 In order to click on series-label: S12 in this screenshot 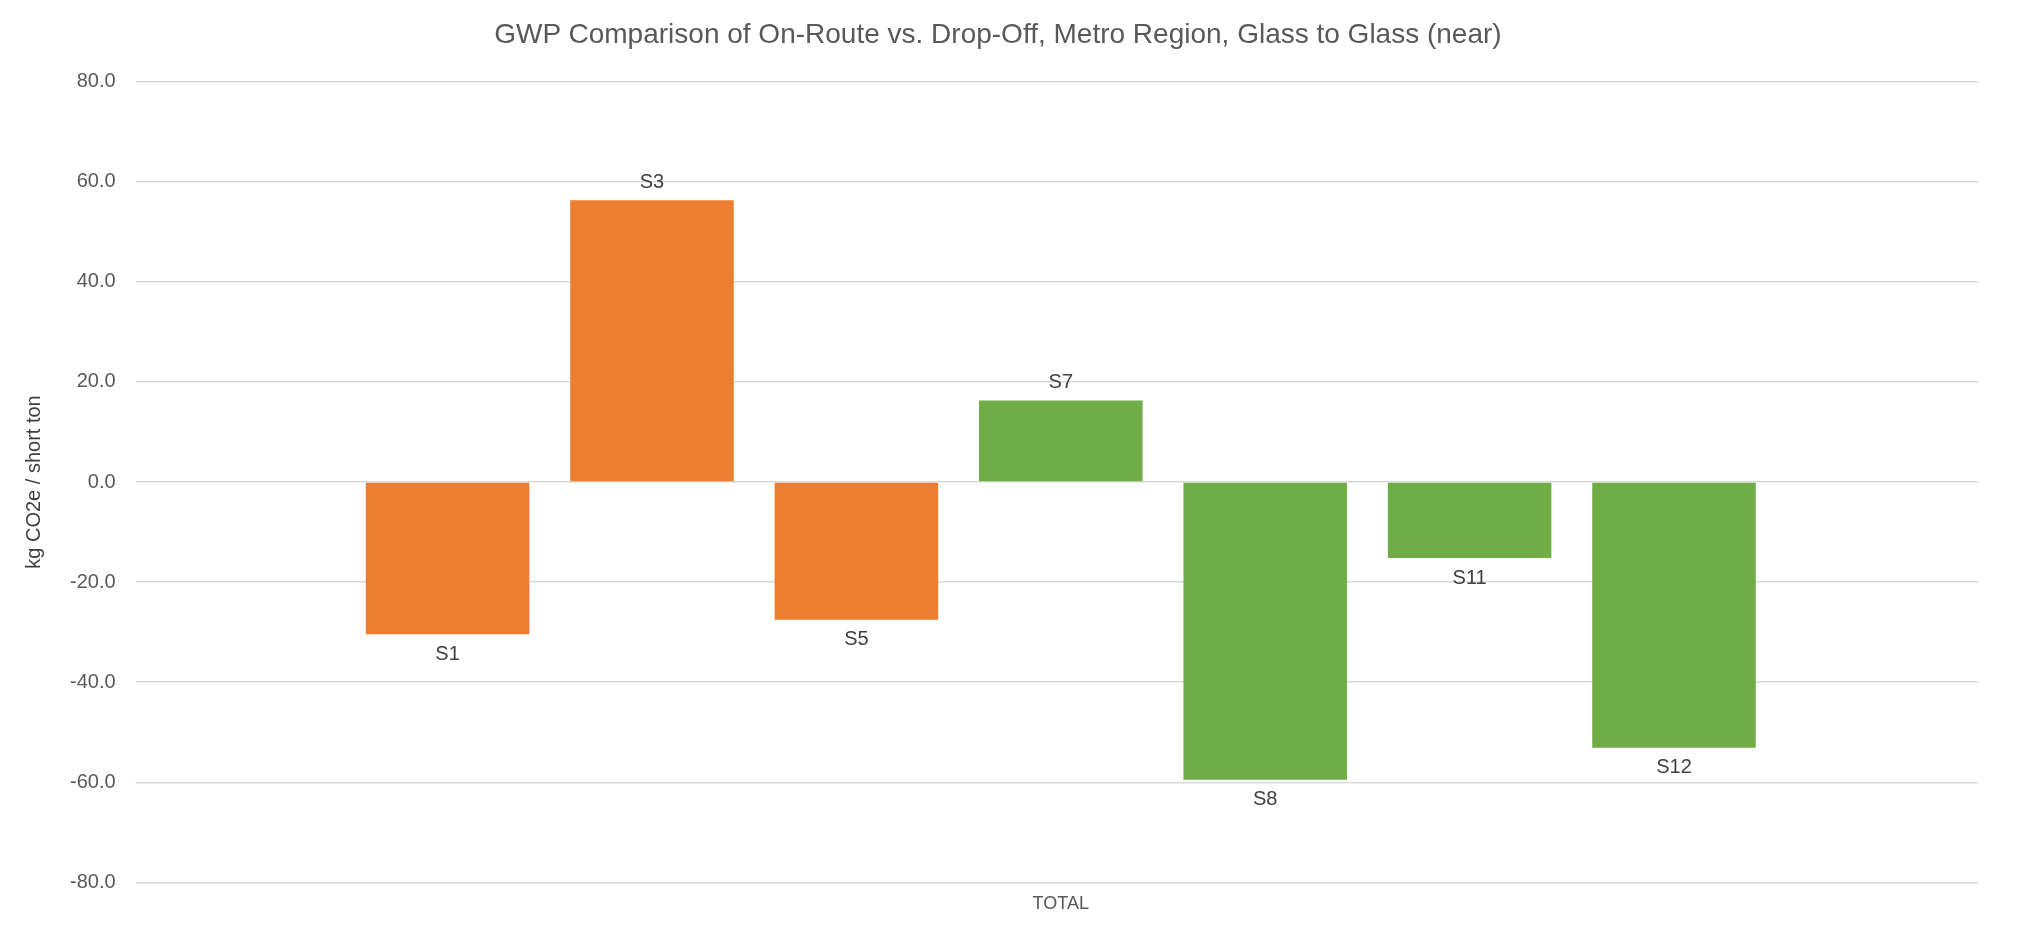, I will do `click(1674, 766)`.